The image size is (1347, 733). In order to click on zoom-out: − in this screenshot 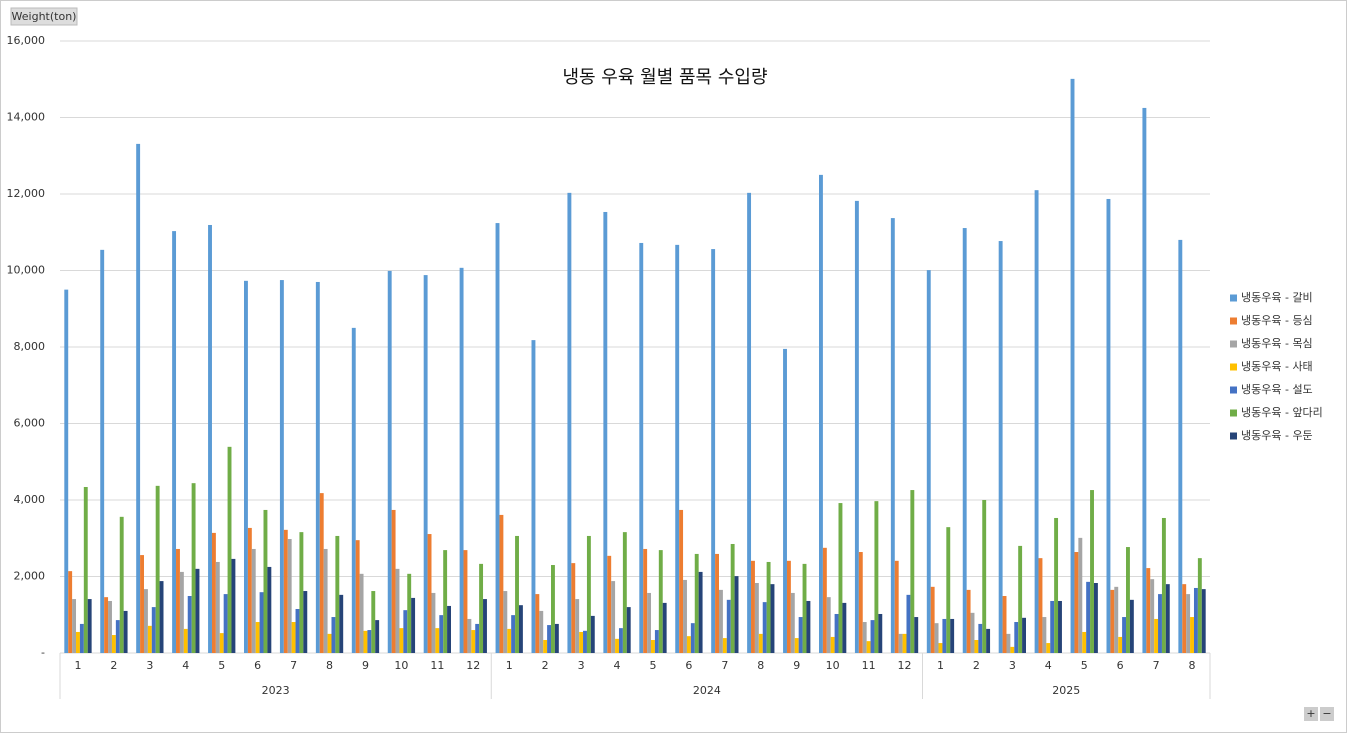, I will do `click(1327, 714)`.